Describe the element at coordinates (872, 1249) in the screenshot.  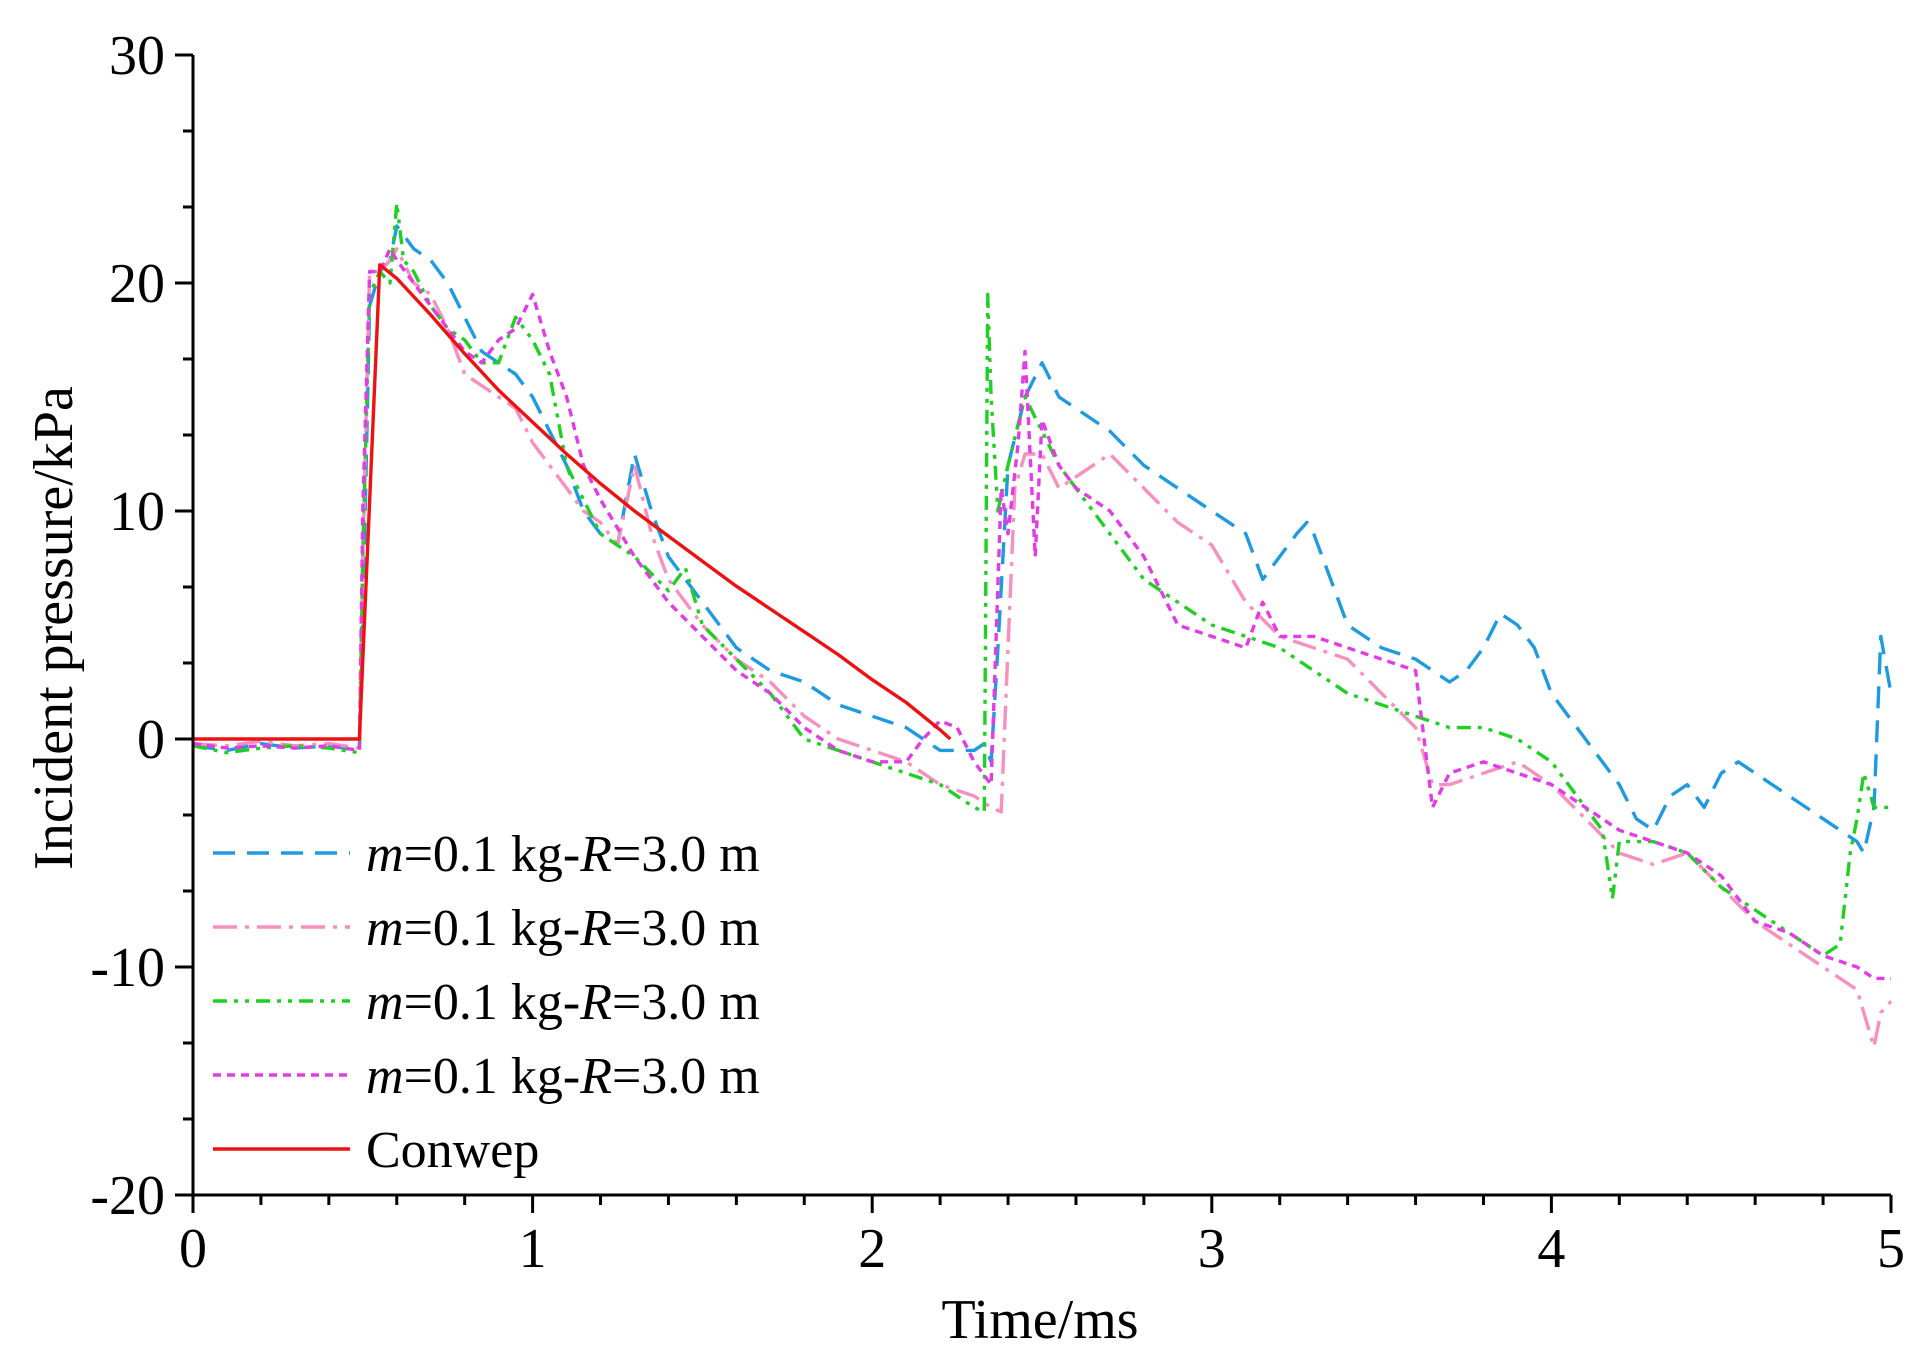
I see `x-tick-label: 2` at that location.